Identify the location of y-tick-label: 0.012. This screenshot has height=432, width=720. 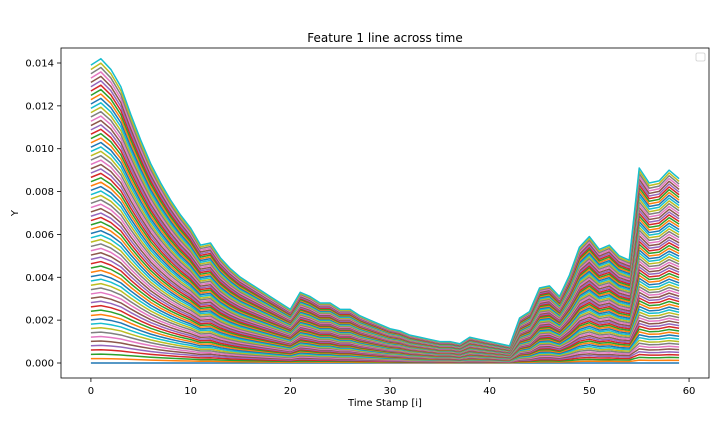
(39, 106).